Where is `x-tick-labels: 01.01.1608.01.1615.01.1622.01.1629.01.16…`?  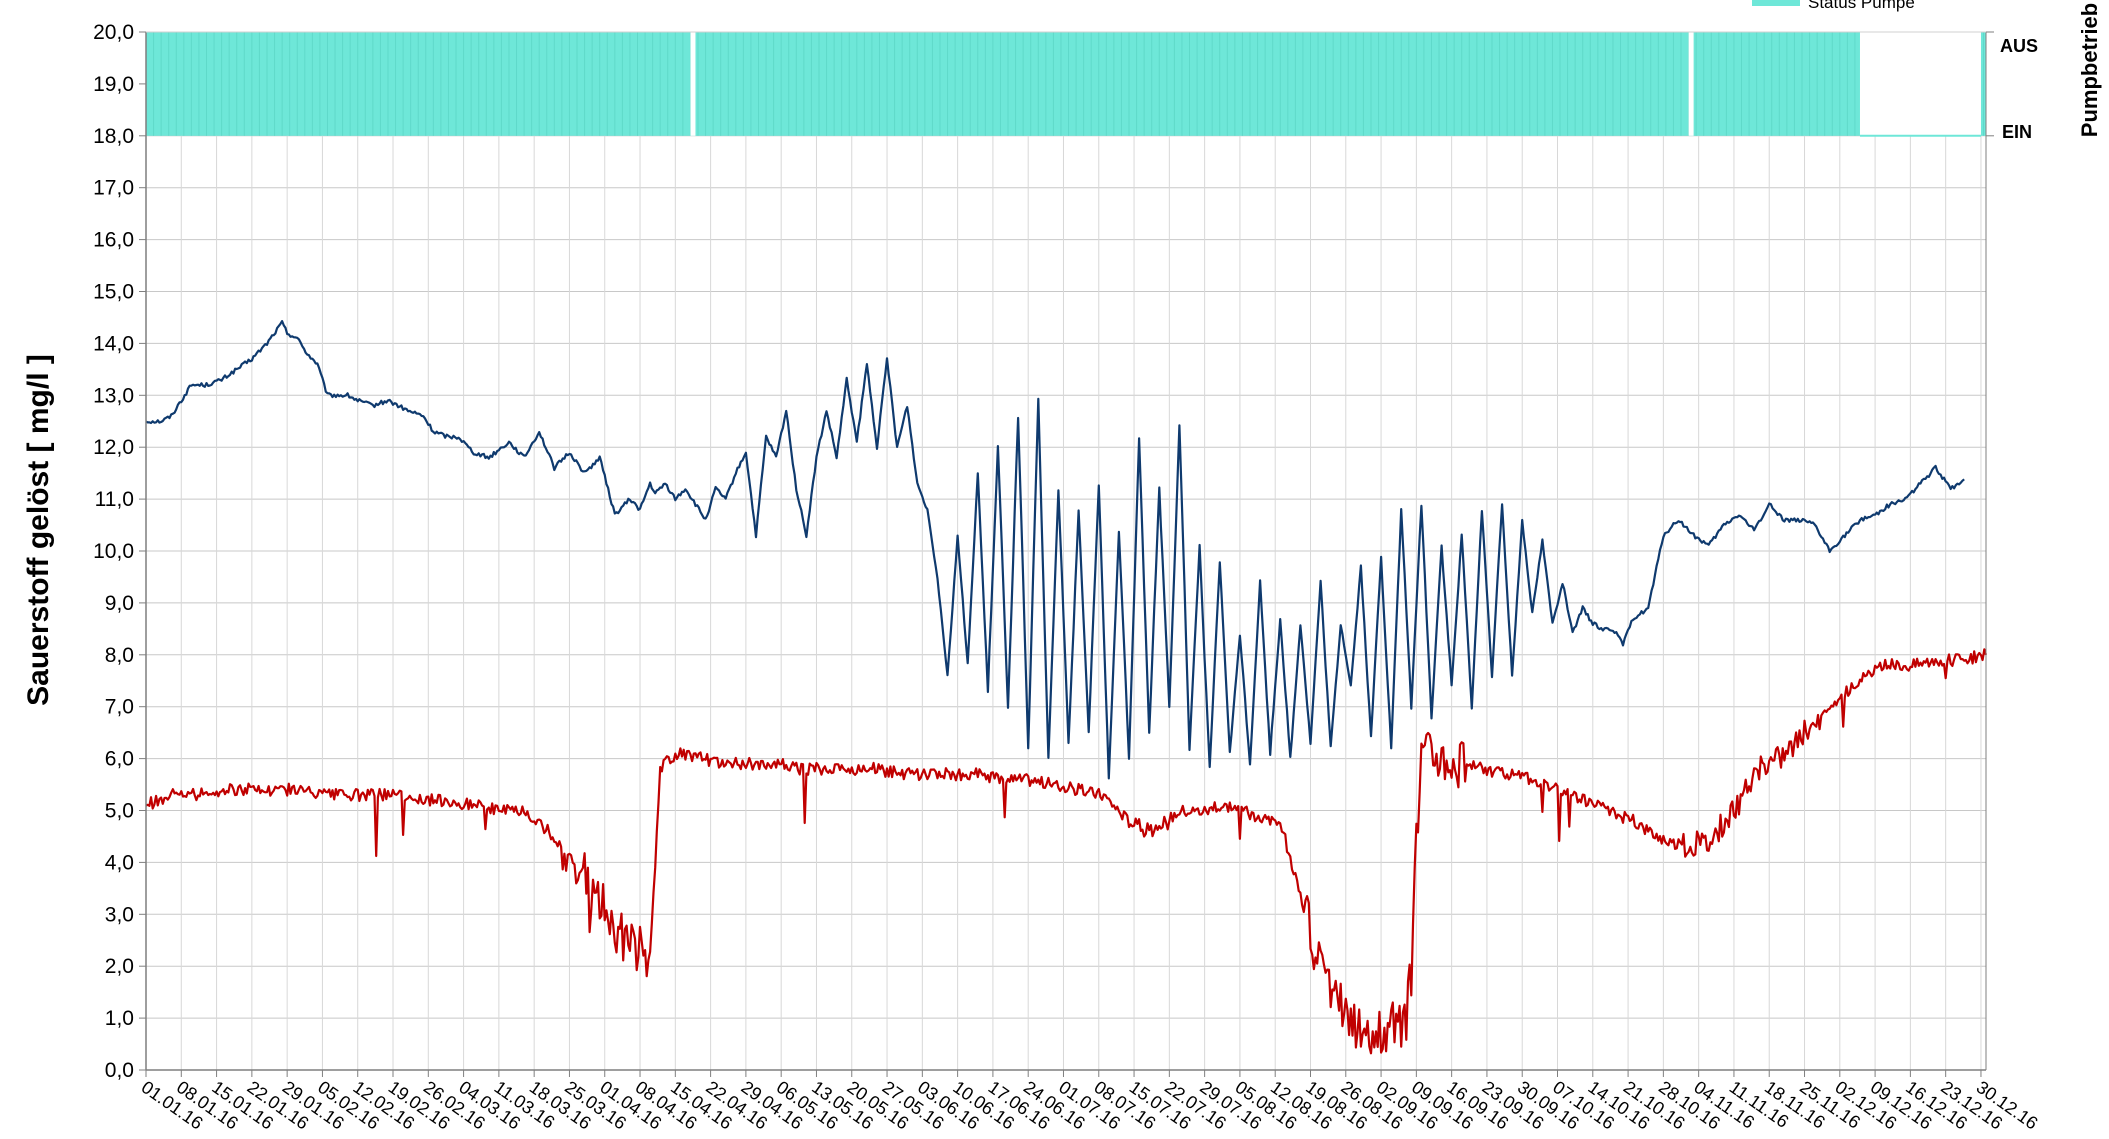 x-tick-labels: 01.01.1608.01.1615.01.1622.01.1629.01.16… is located at coordinates (1090, 1101).